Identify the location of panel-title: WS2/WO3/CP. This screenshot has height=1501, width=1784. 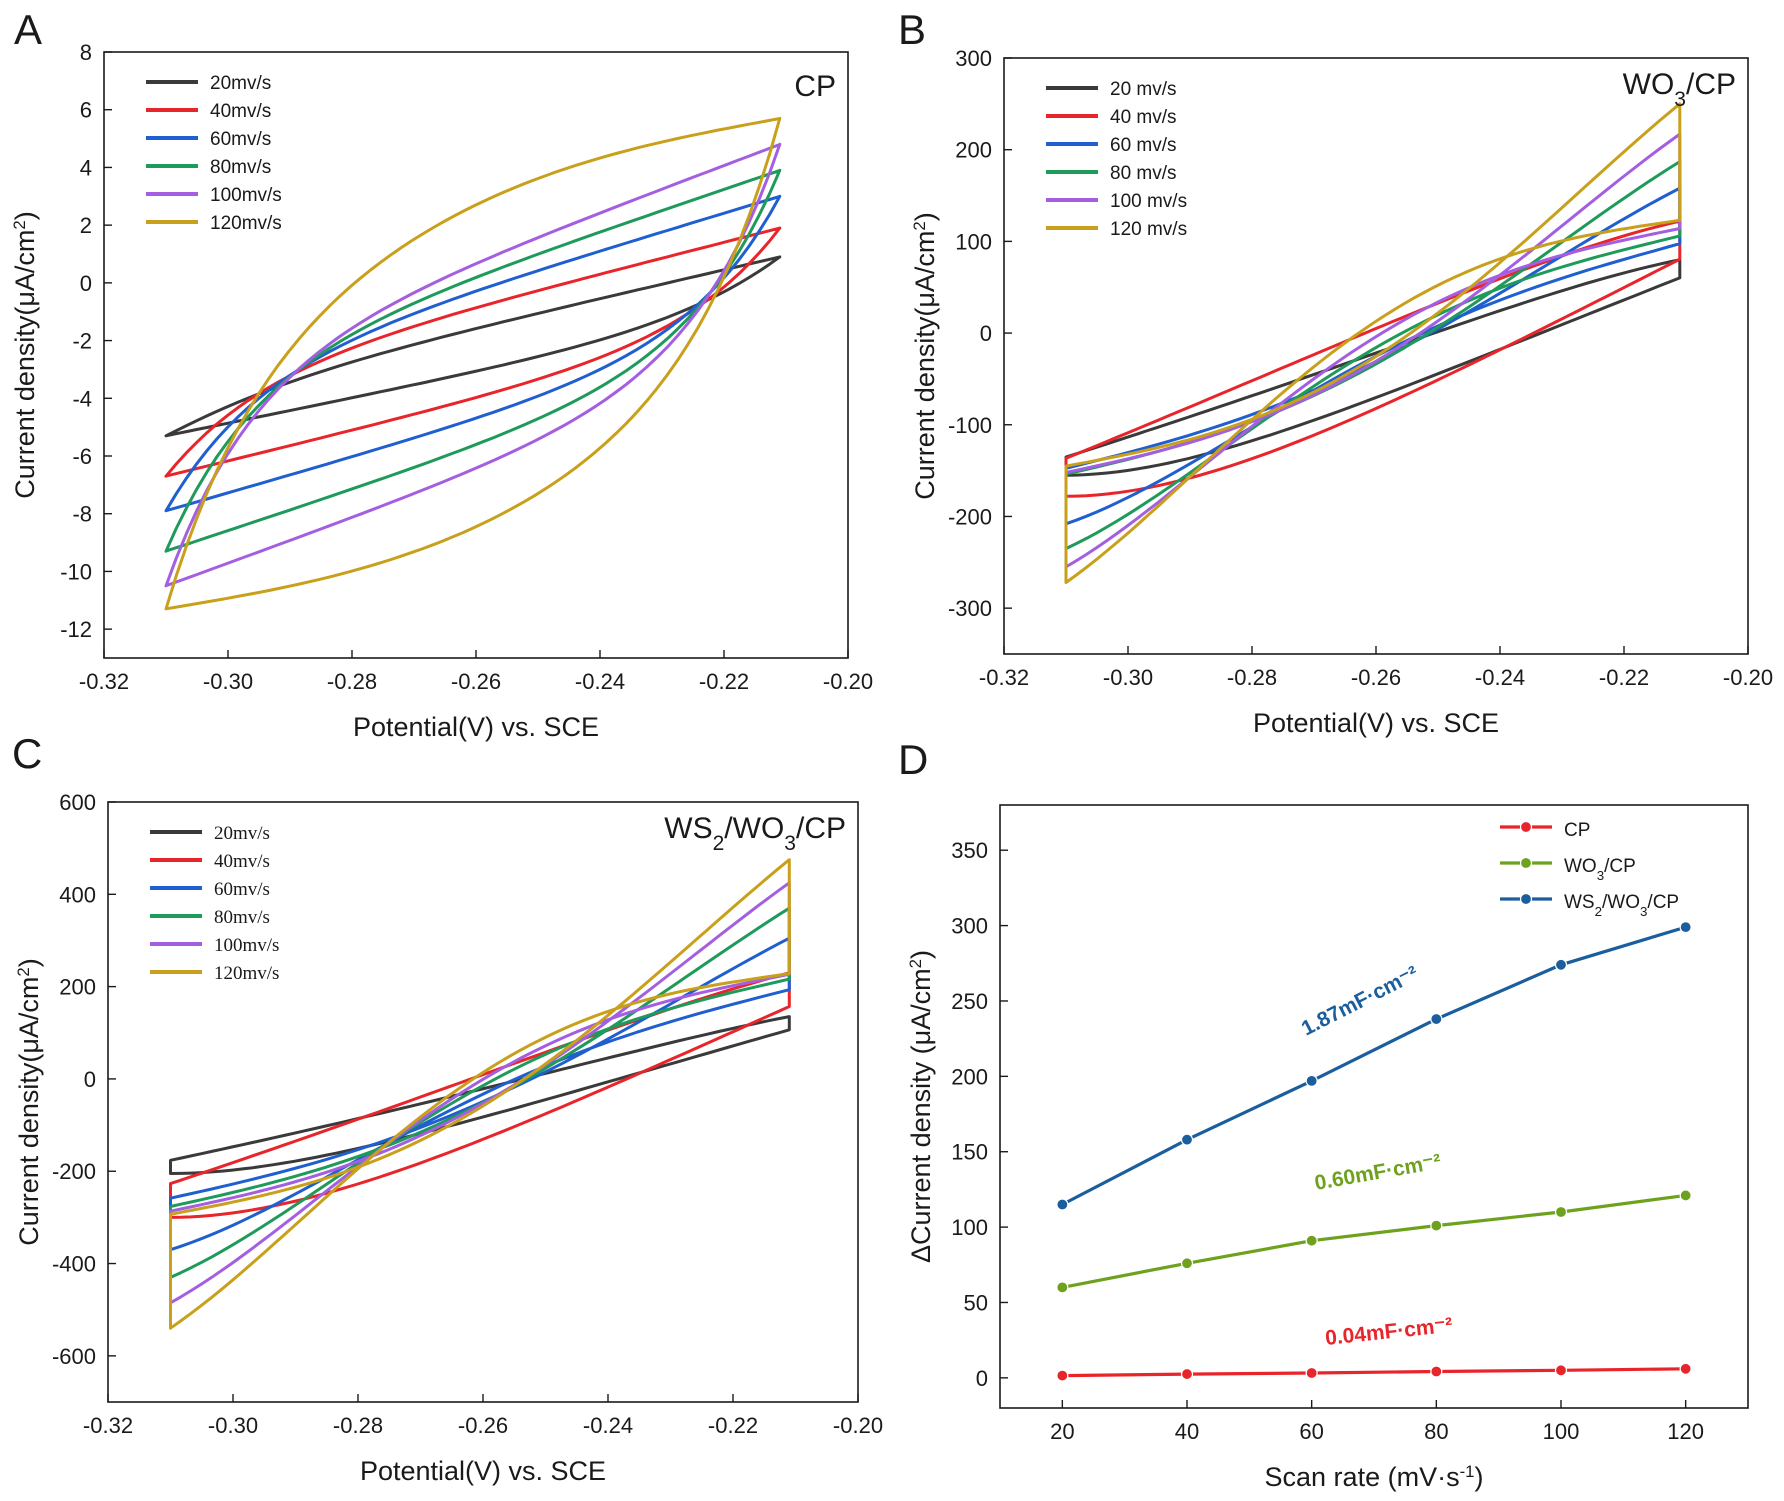
(755, 833).